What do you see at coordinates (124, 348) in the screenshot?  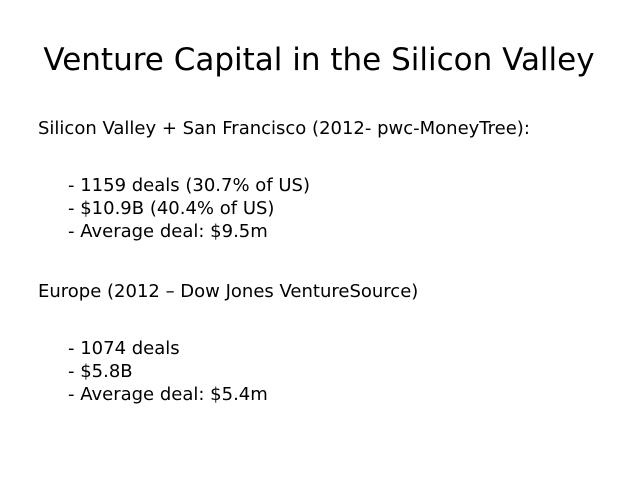 I see `list-item: - 1074 deals` at bounding box center [124, 348].